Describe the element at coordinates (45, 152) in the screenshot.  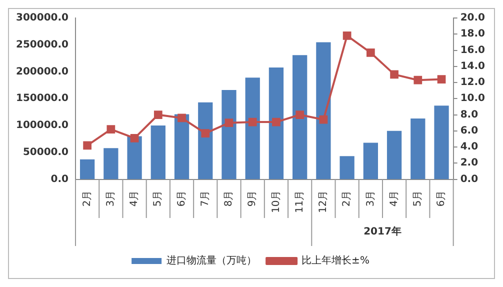
I see `y-tick-label: 50000.0` at that location.